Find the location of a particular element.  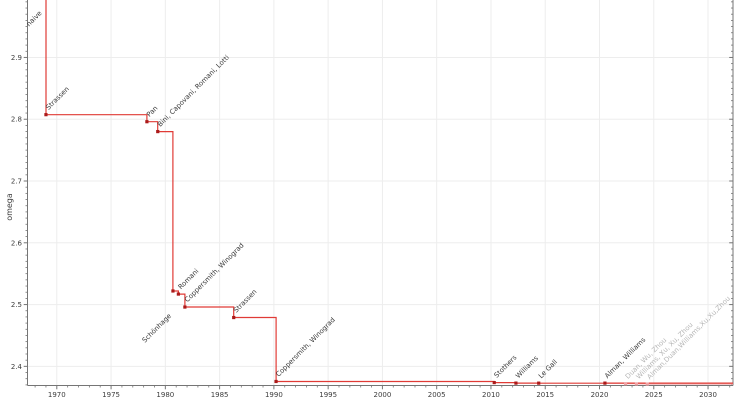

data-point-label: Alman,Duan,Williams,Xu,Xu,Zhou is located at coordinates (689, 338).